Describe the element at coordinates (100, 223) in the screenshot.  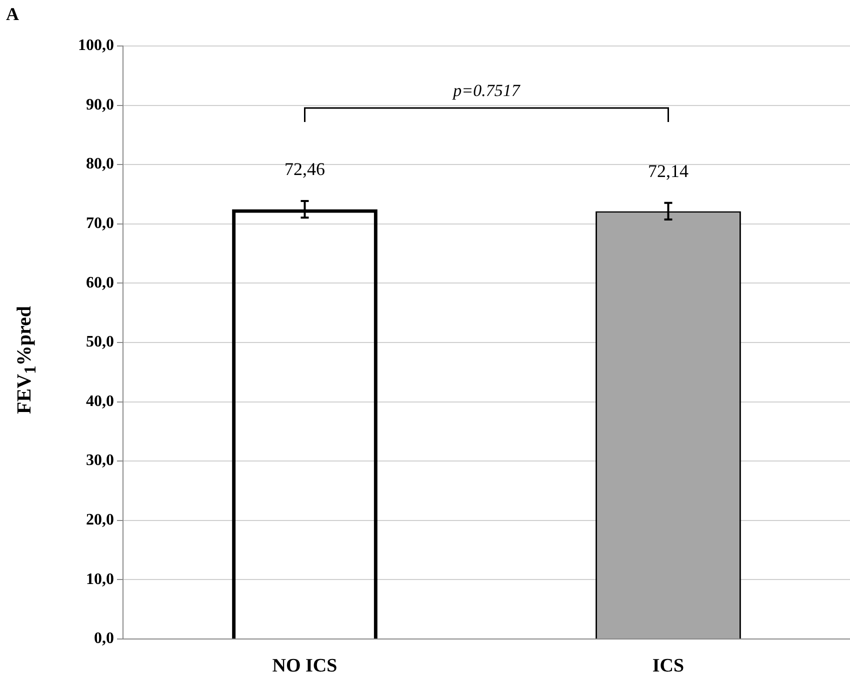
I see `y-tick-label: 70,0` at that location.